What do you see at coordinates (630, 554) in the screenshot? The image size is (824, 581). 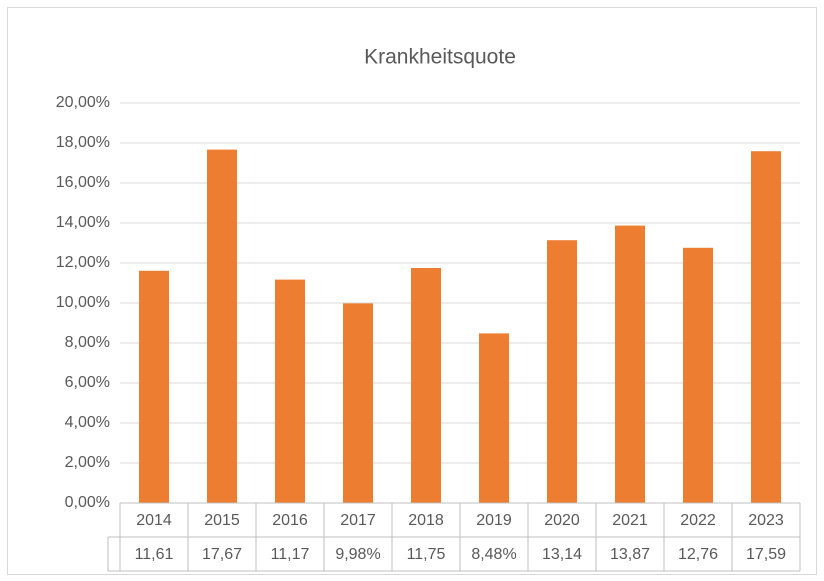 I see `table-value: 13,87` at bounding box center [630, 554].